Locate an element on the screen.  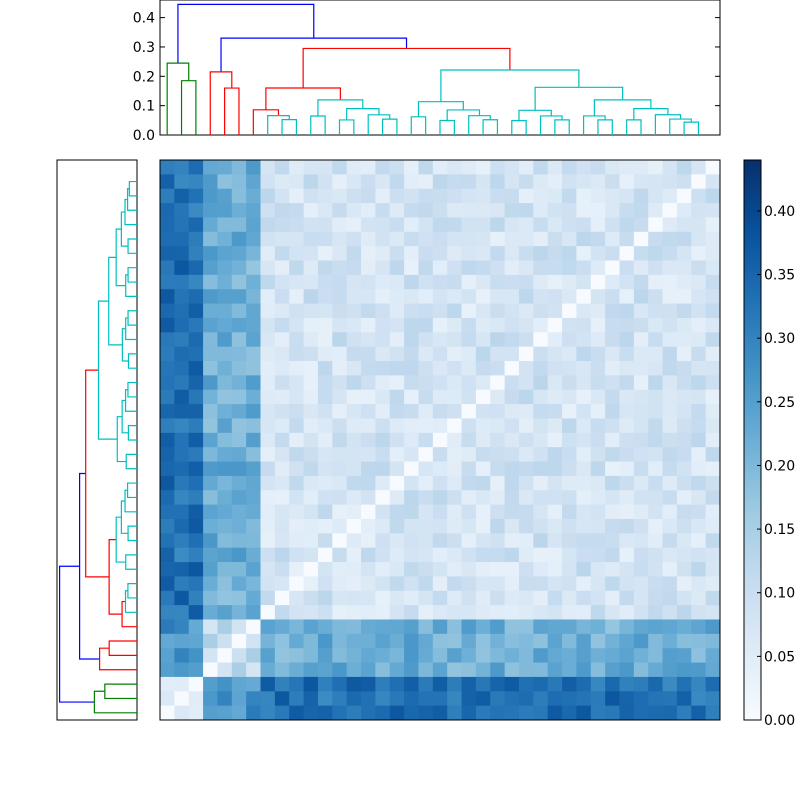
left-dendrogram-links is located at coordinates (98, 447).